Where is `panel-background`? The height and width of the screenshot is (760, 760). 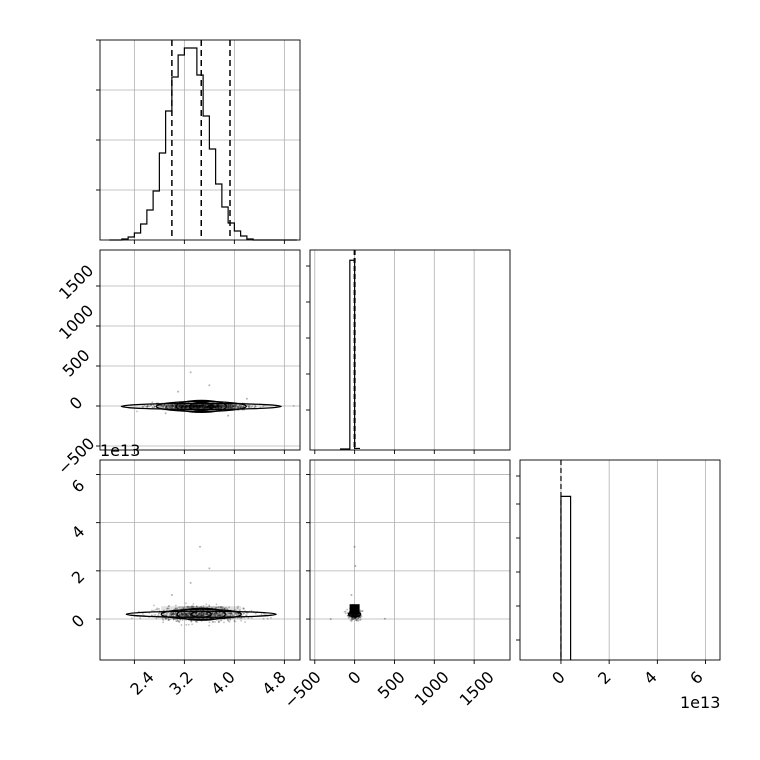
panel-background is located at coordinates (410, 350).